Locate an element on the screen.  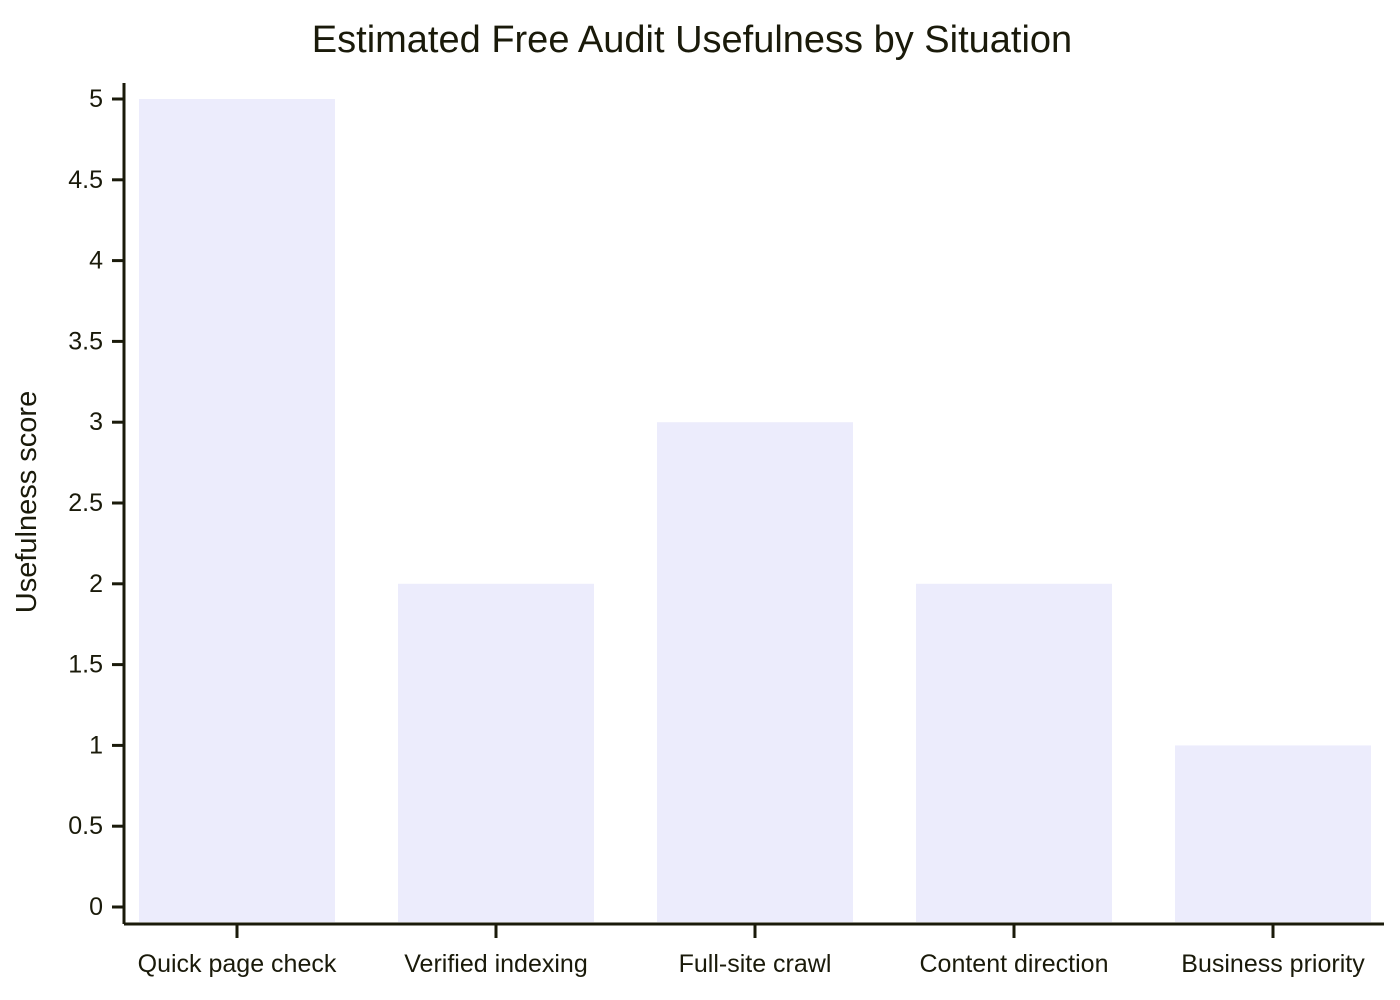
y-tick-label-2: 1 is located at coordinates (96, 745).